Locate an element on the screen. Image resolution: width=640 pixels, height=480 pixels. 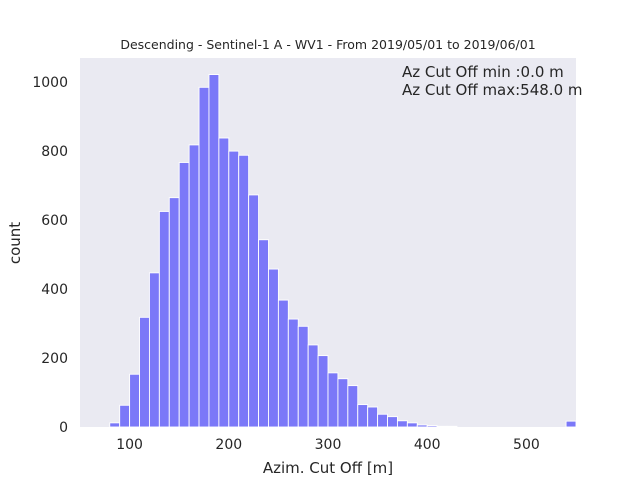
annotation-min: Az Cut Off min :0.0 m is located at coordinates (483, 72).